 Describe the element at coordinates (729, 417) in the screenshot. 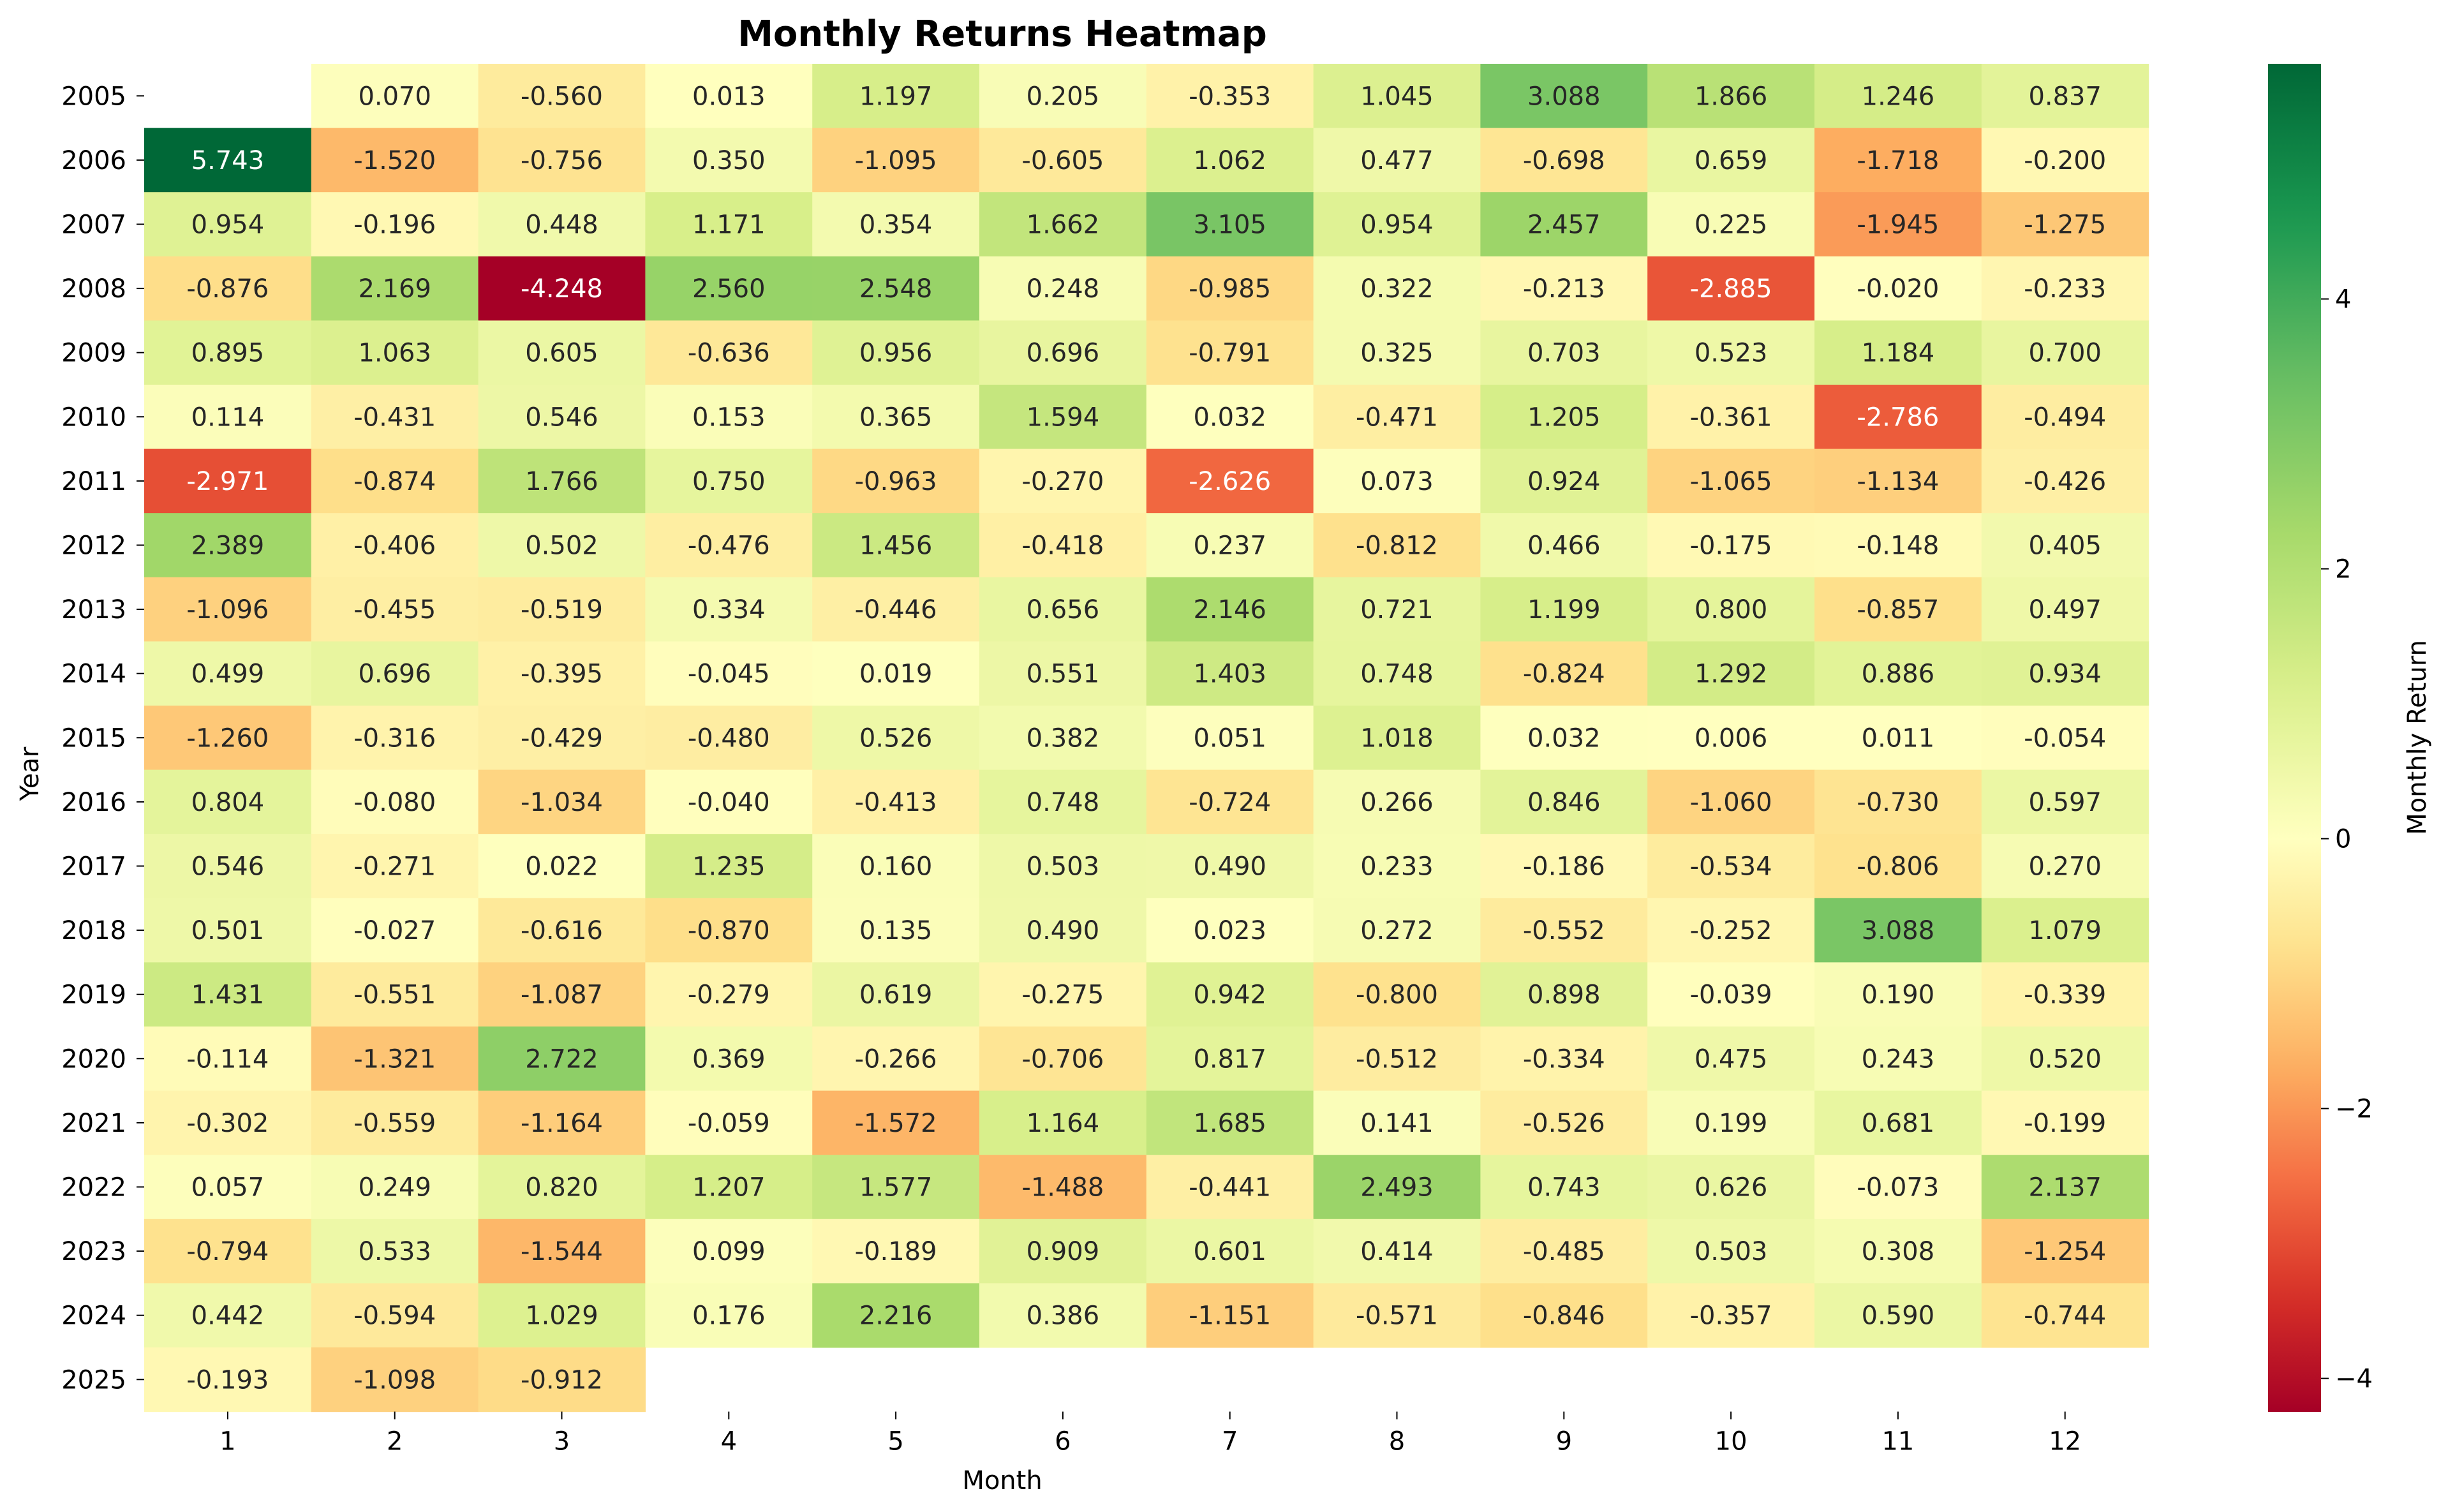

I see `cell-value-label: 0.153` at that location.